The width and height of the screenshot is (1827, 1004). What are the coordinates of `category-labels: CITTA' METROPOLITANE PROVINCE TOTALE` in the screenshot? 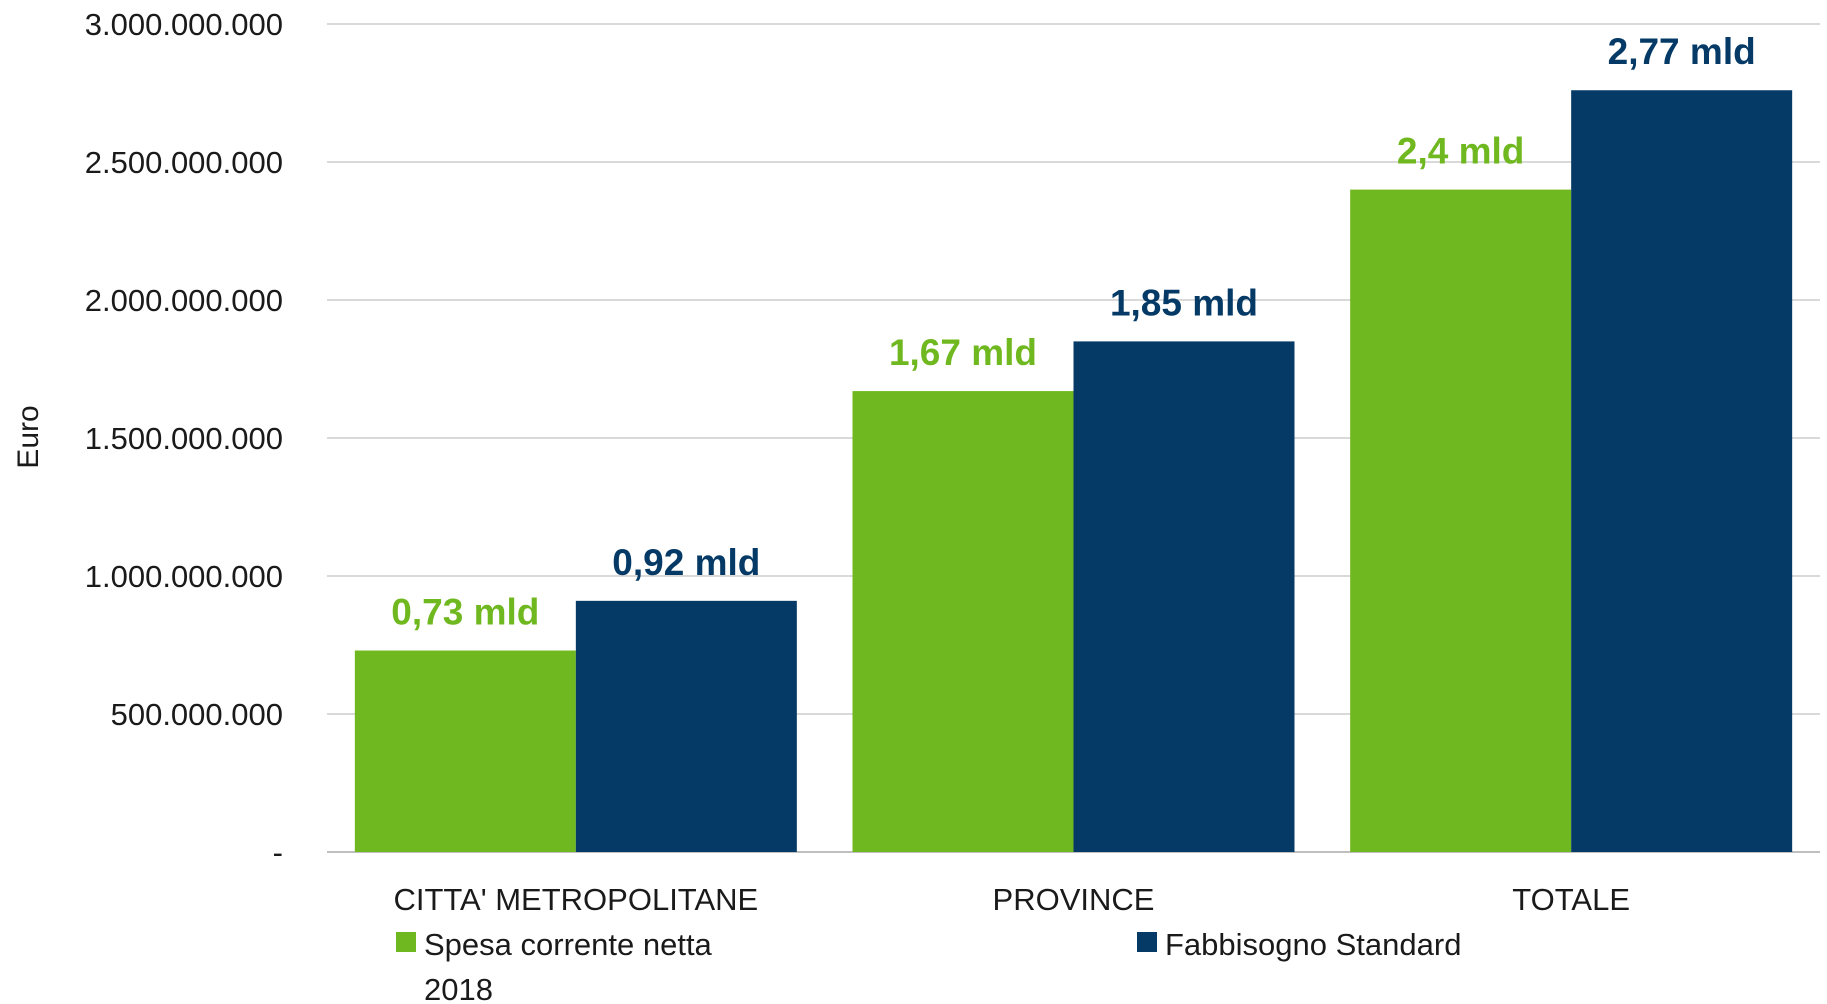 It's located at (1011, 899).